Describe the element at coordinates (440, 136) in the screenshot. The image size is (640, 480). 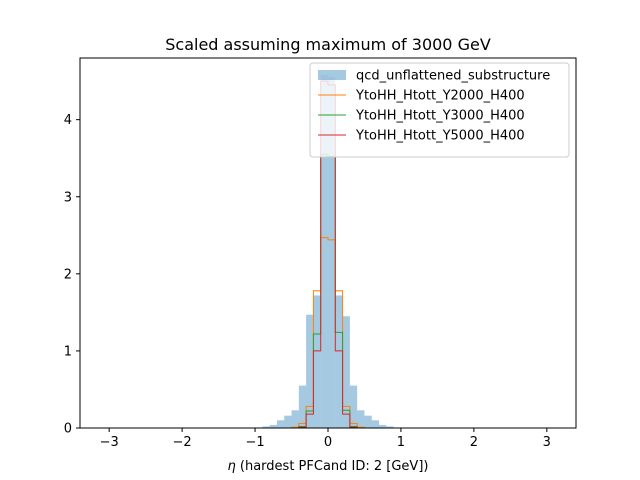
I see `legend-label: YtoHH_Htott_Y5000_H400` at that location.